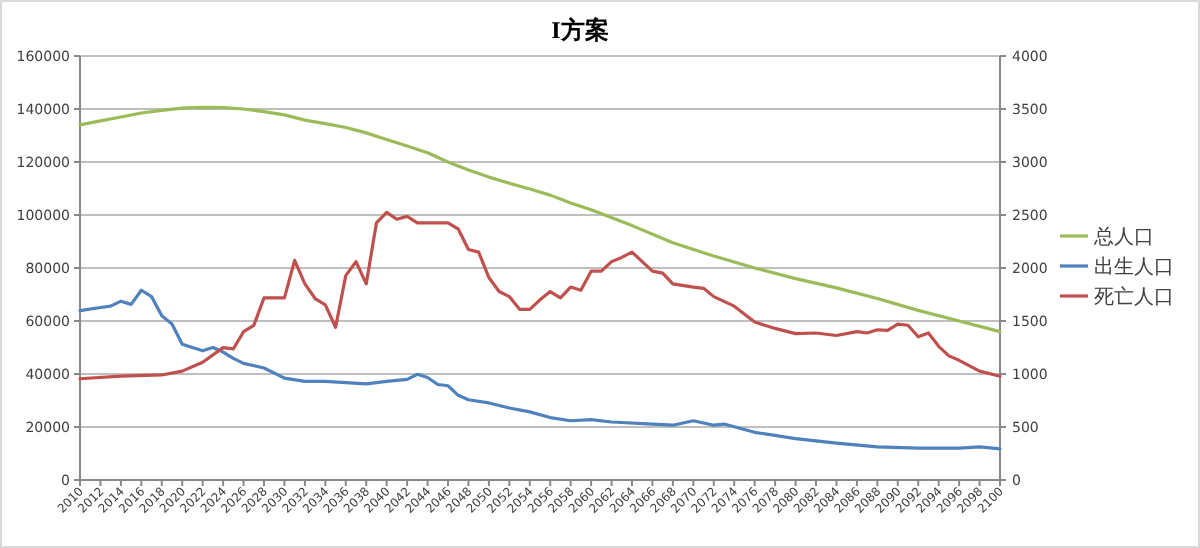  What do you see at coordinates (1134, 297) in the screenshot?
I see `legend-label: 死亡人口` at bounding box center [1134, 297].